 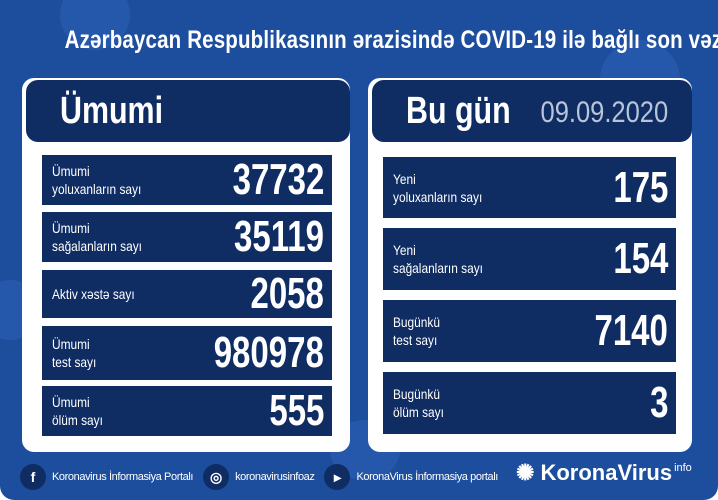 What do you see at coordinates (287, 293) in the screenshot?
I see `stat-value: 2058` at bounding box center [287, 293].